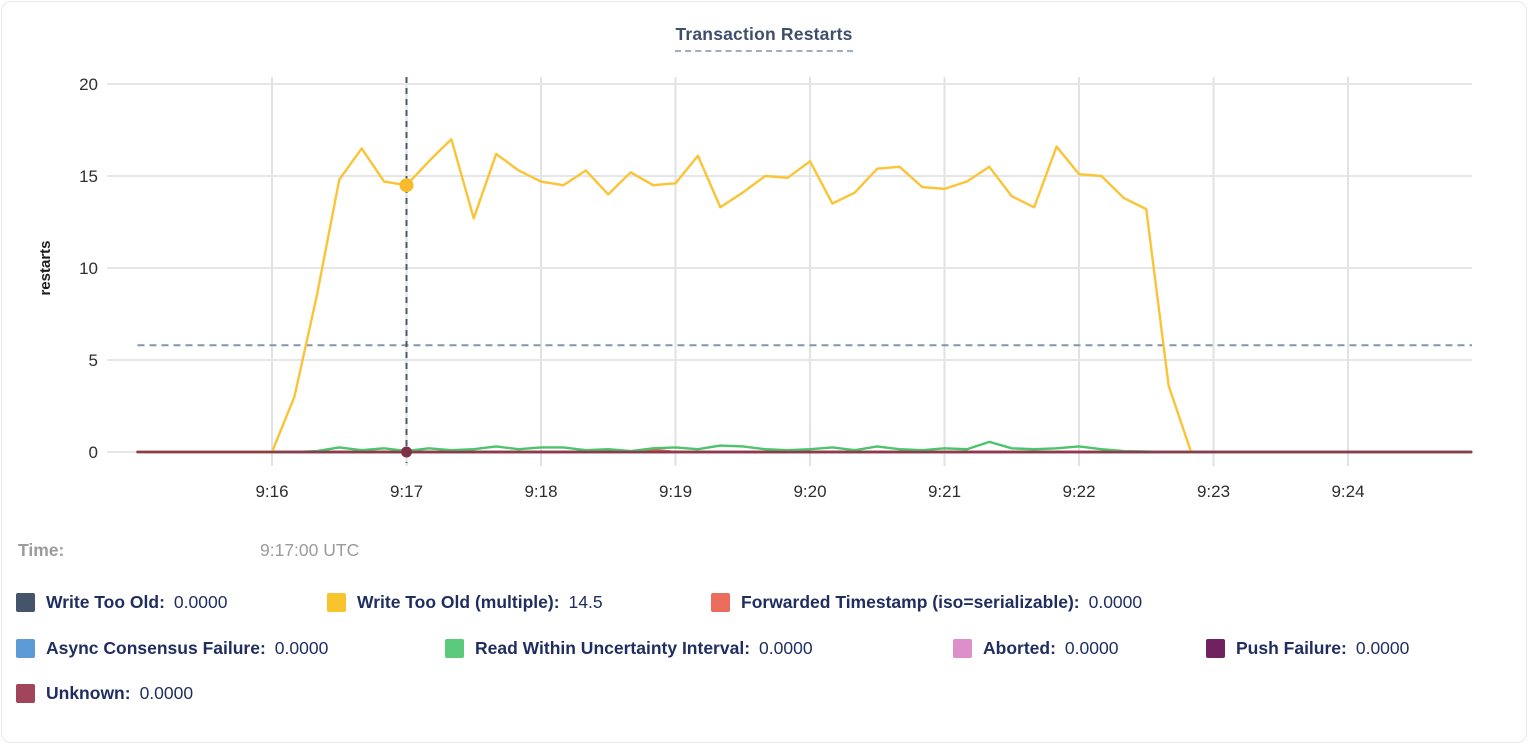  What do you see at coordinates (271, 491) in the screenshot?
I see `x-tick-label: 9:16` at bounding box center [271, 491].